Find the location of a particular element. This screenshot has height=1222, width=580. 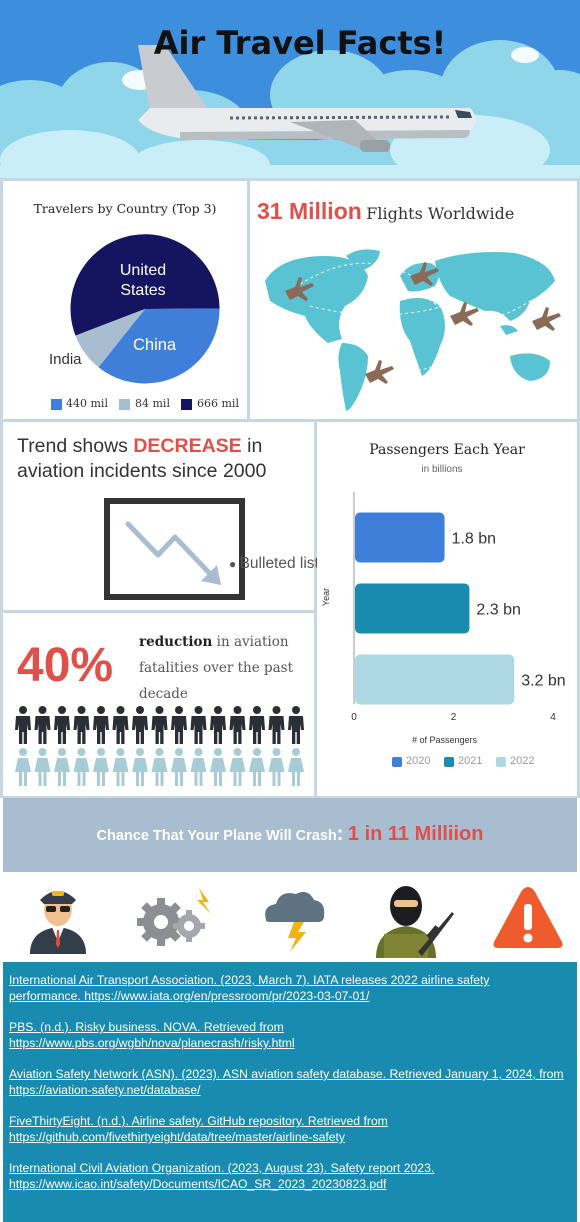

bar-2020 is located at coordinates (400, 537).